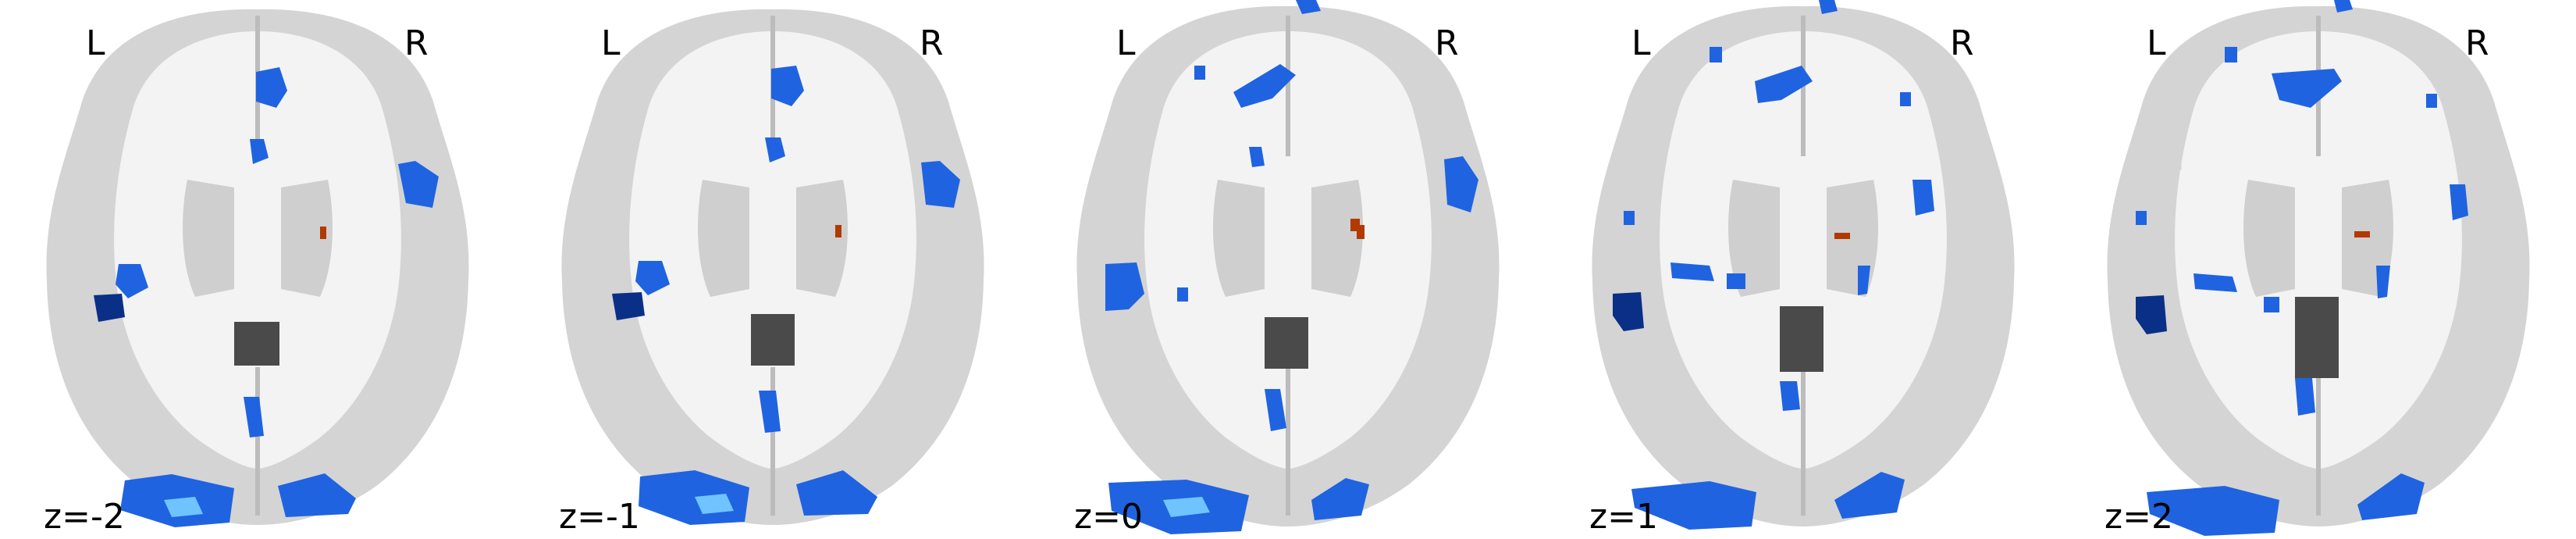  I want to click on slice-z-label: z=-1, so click(599, 517).